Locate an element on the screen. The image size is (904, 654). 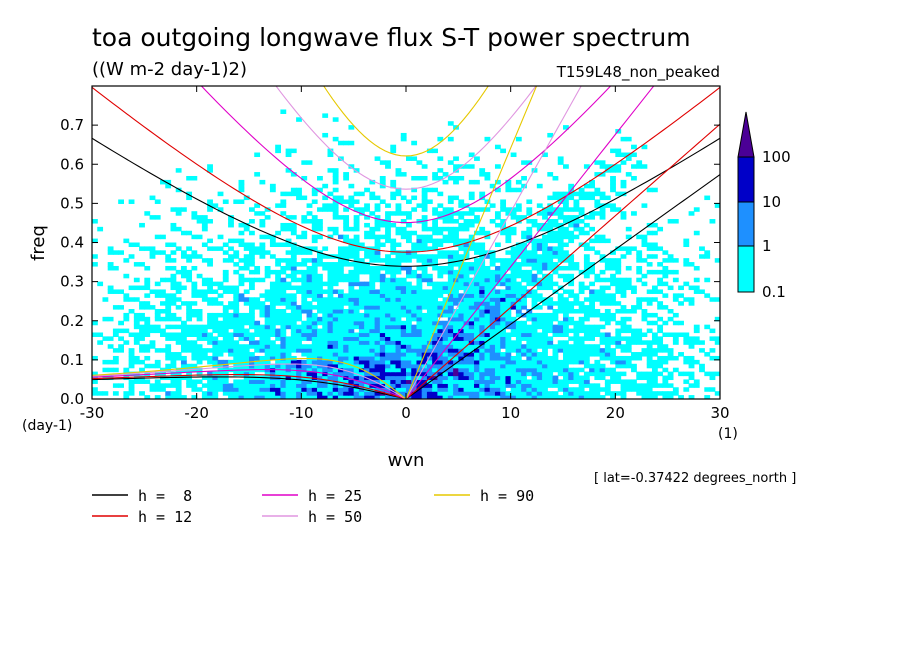
rossby-curve-h90 is located at coordinates (249, 378).